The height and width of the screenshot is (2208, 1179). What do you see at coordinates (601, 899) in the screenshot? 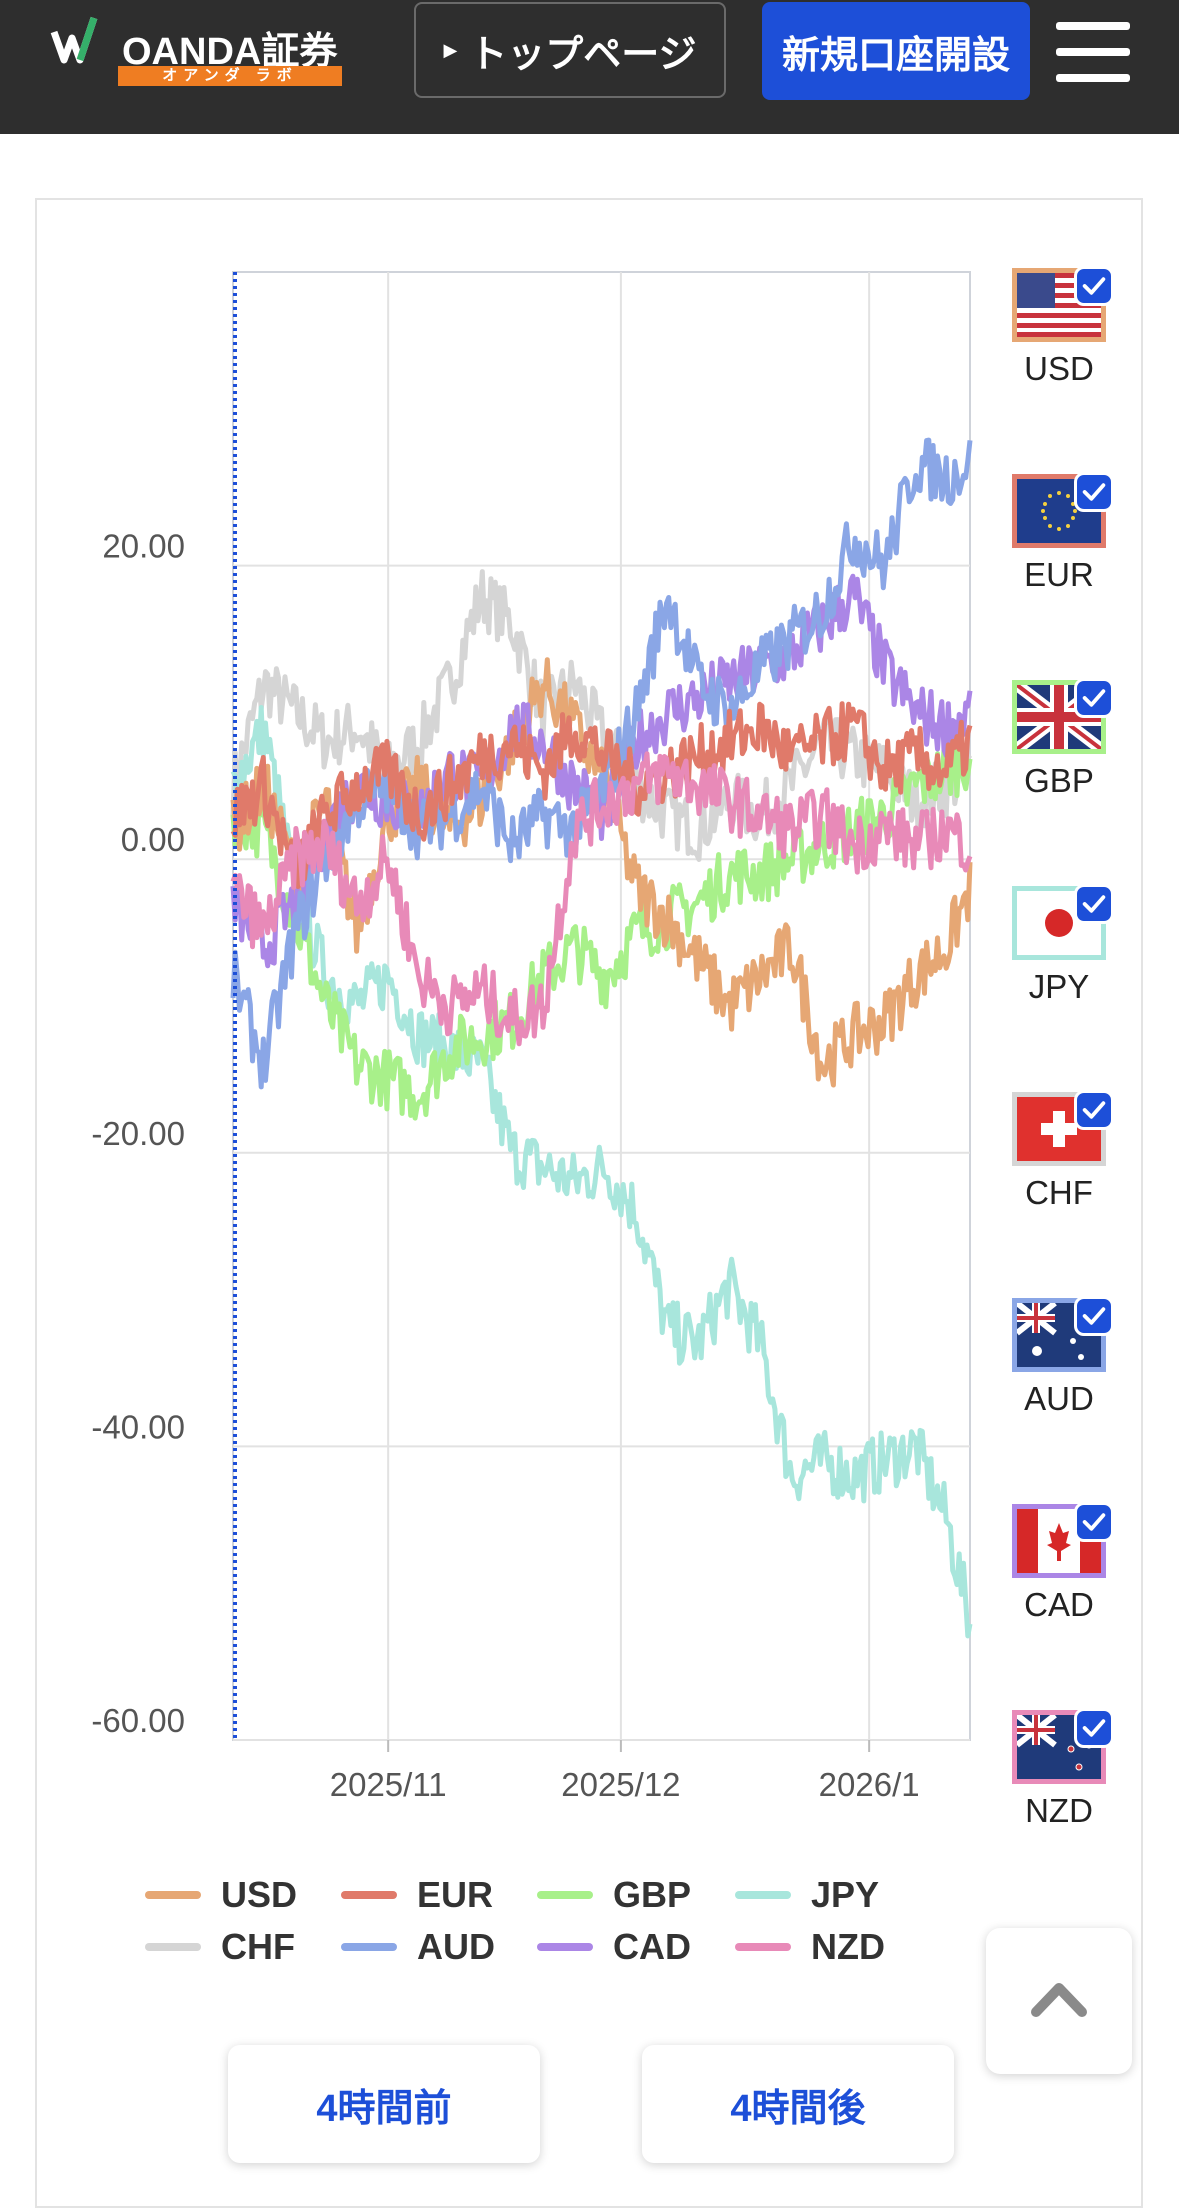
I see `series-line-nzd` at bounding box center [601, 899].